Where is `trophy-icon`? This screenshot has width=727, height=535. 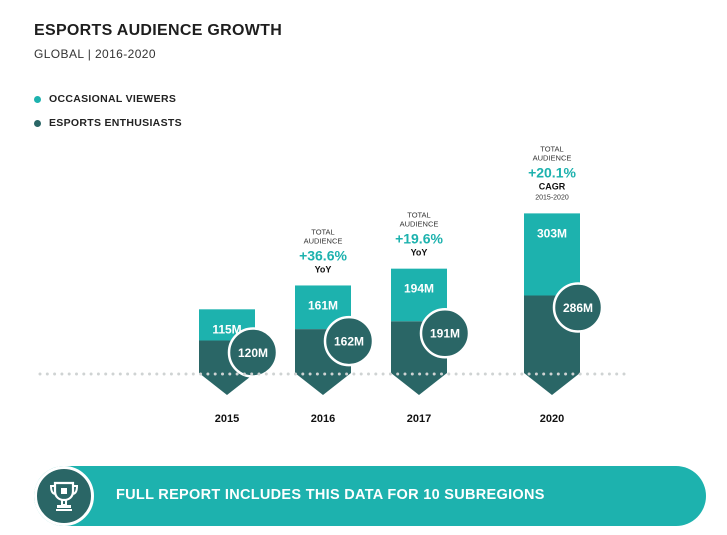 trophy-icon is located at coordinates (64, 496).